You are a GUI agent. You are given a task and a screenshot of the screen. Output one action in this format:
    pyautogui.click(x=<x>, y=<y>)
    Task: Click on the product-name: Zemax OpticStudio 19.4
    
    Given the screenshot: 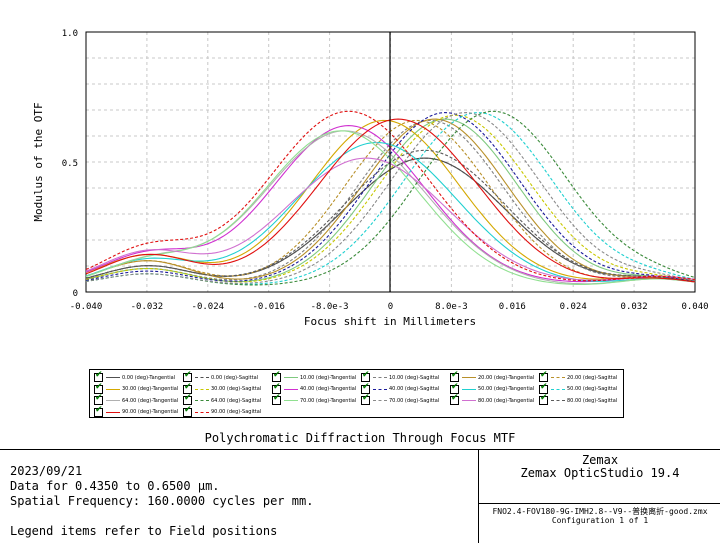 What is the action you would take?
    pyautogui.click(x=600, y=473)
    